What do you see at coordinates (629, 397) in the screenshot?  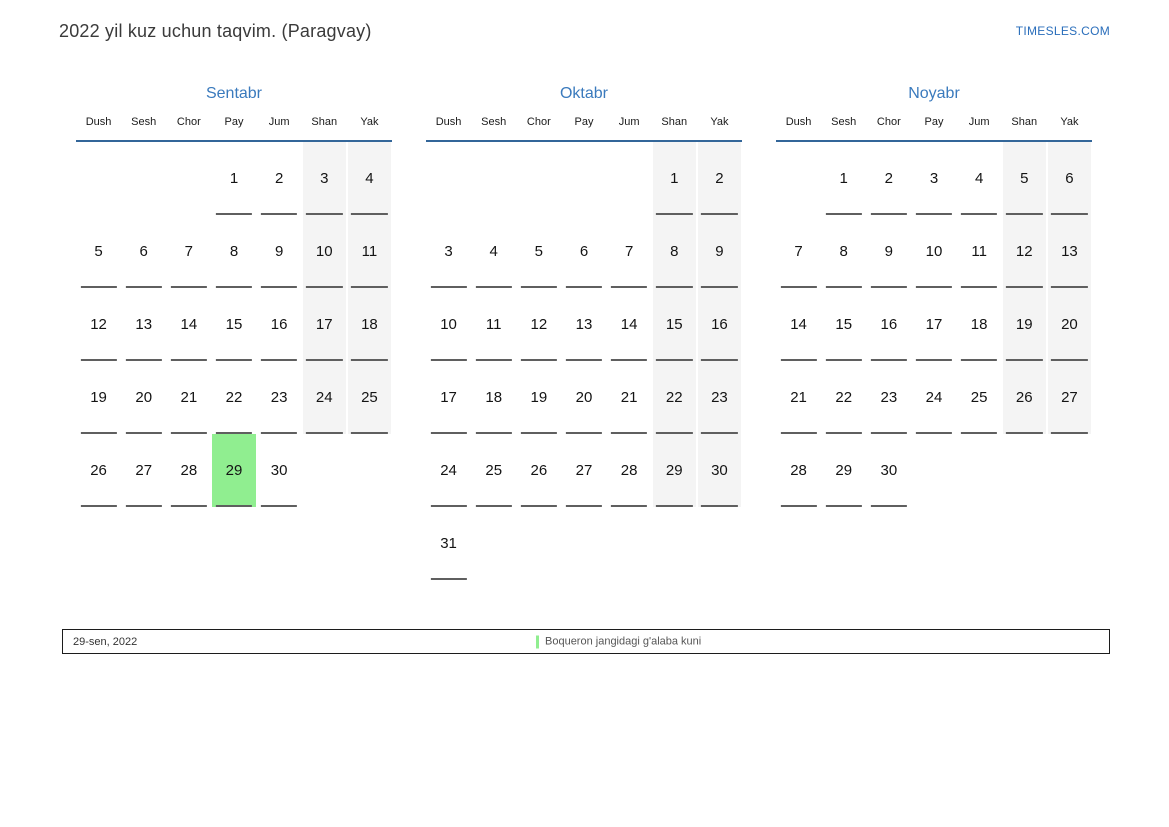 I see `day-oktabr-21: 21` at bounding box center [629, 397].